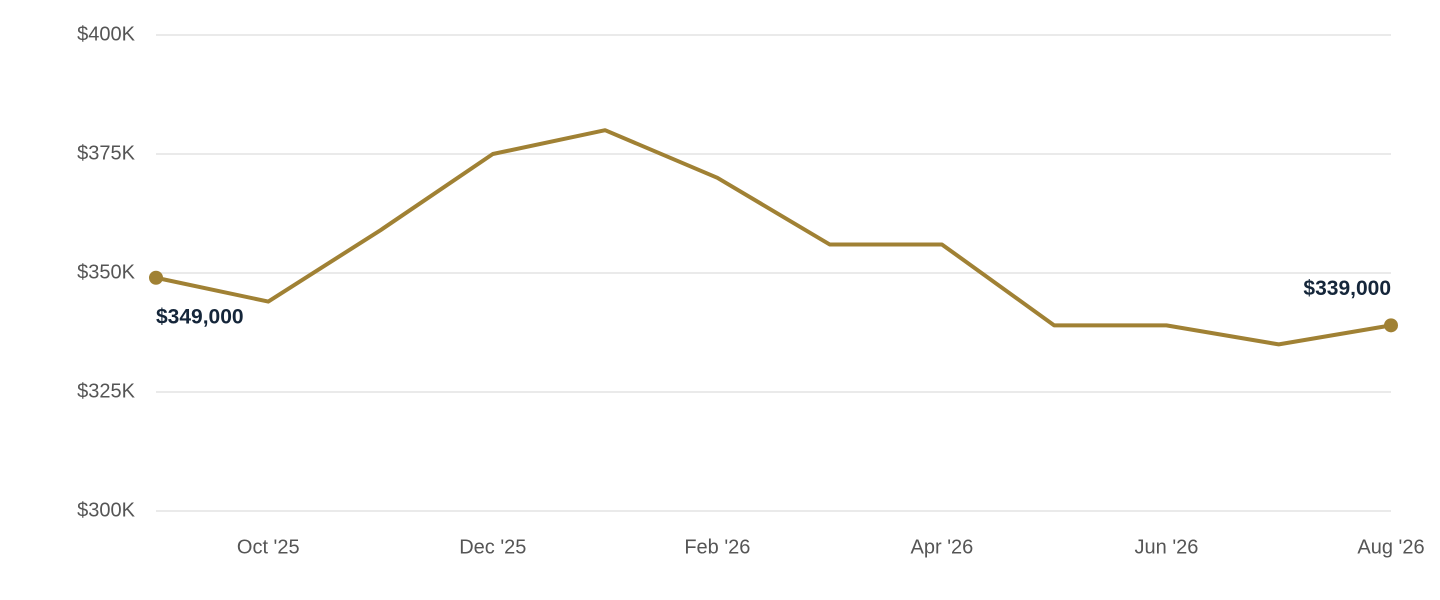  What do you see at coordinates (717, 547) in the screenshot?
I see `x-tick-label: Feb '26` at bounding box center [717, 547].